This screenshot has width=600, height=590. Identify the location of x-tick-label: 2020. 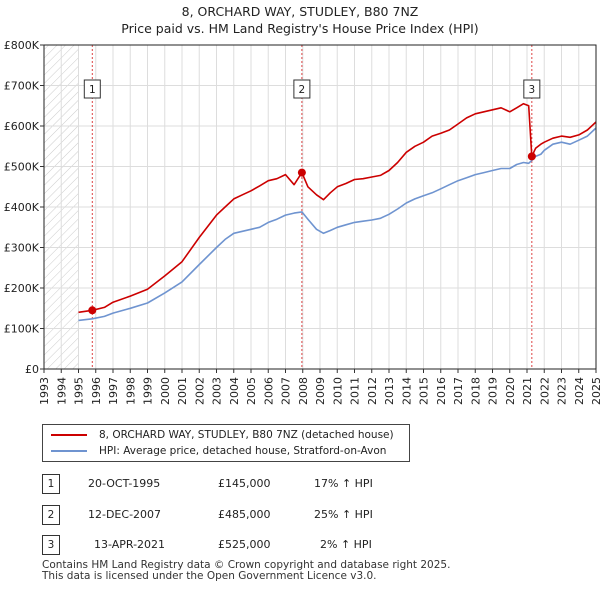
(510, 391).